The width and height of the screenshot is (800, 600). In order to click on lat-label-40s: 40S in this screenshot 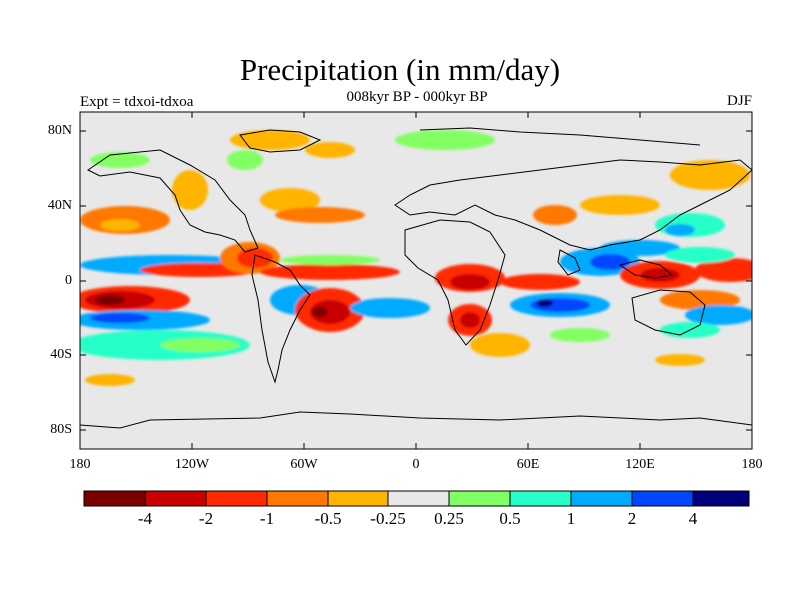, I will do `click(61, 354)`.